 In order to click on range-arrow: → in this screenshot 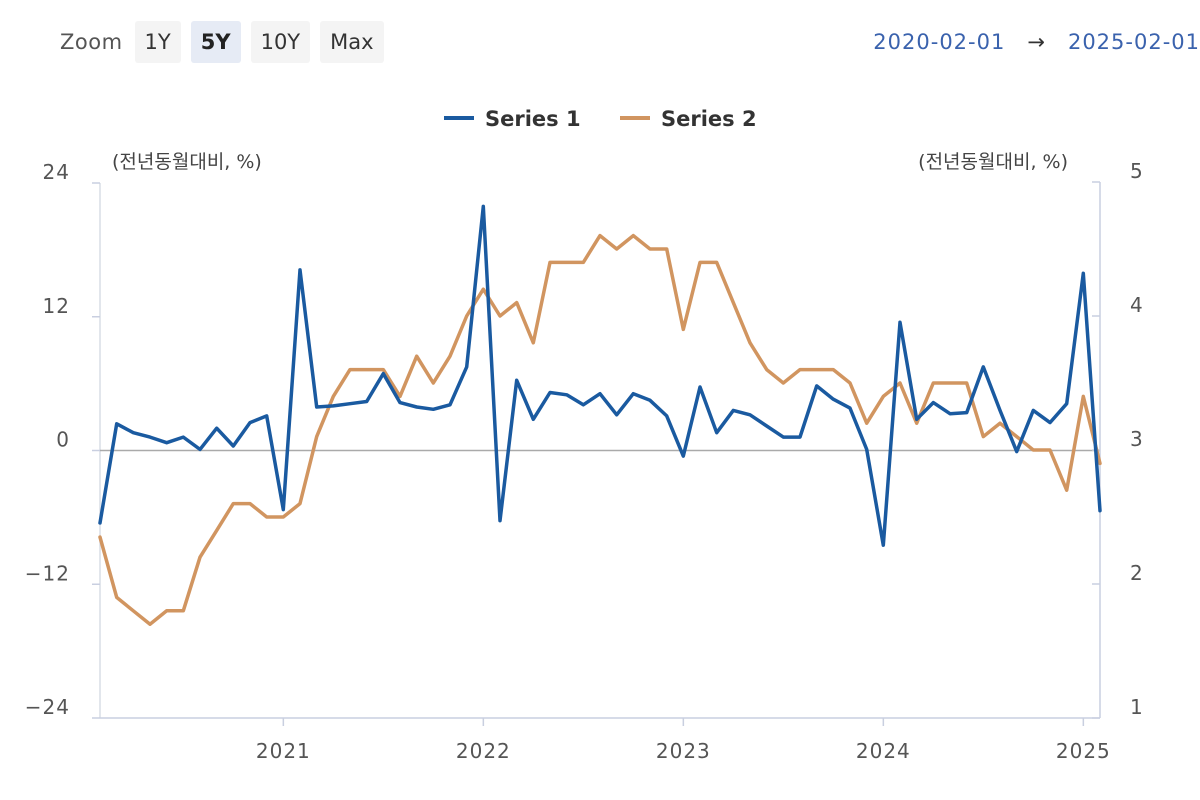, I will do `click(1036, 42)`.